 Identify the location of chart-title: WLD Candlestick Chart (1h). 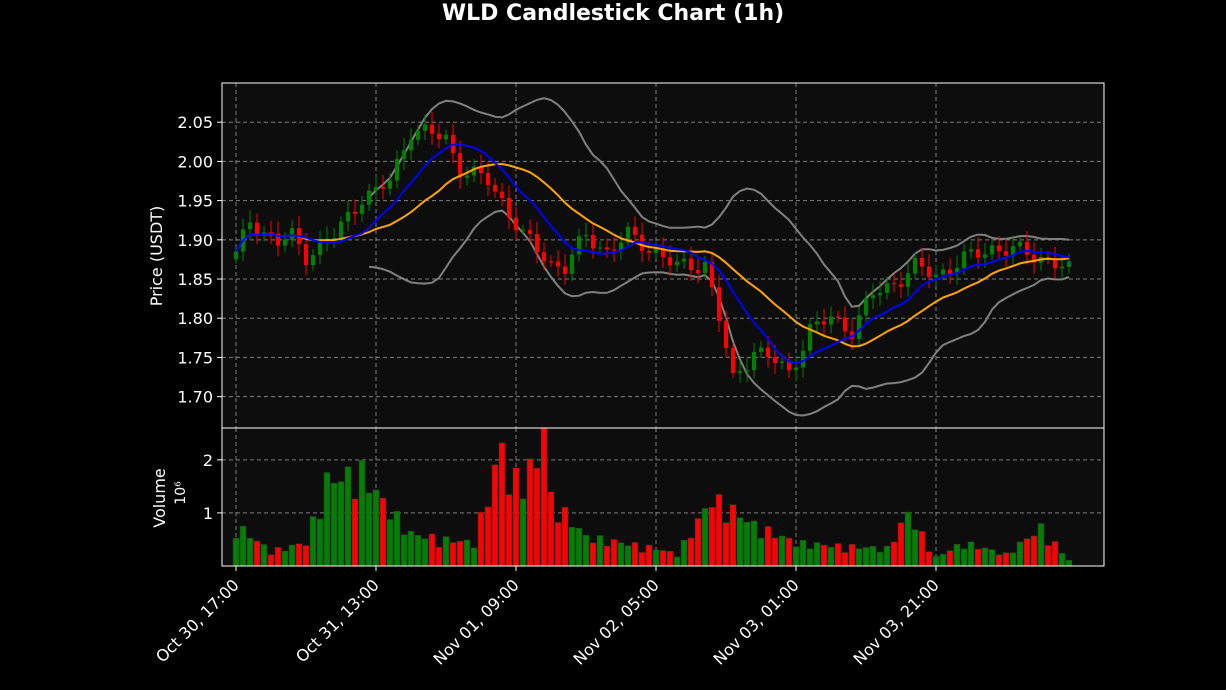
(613, 13).